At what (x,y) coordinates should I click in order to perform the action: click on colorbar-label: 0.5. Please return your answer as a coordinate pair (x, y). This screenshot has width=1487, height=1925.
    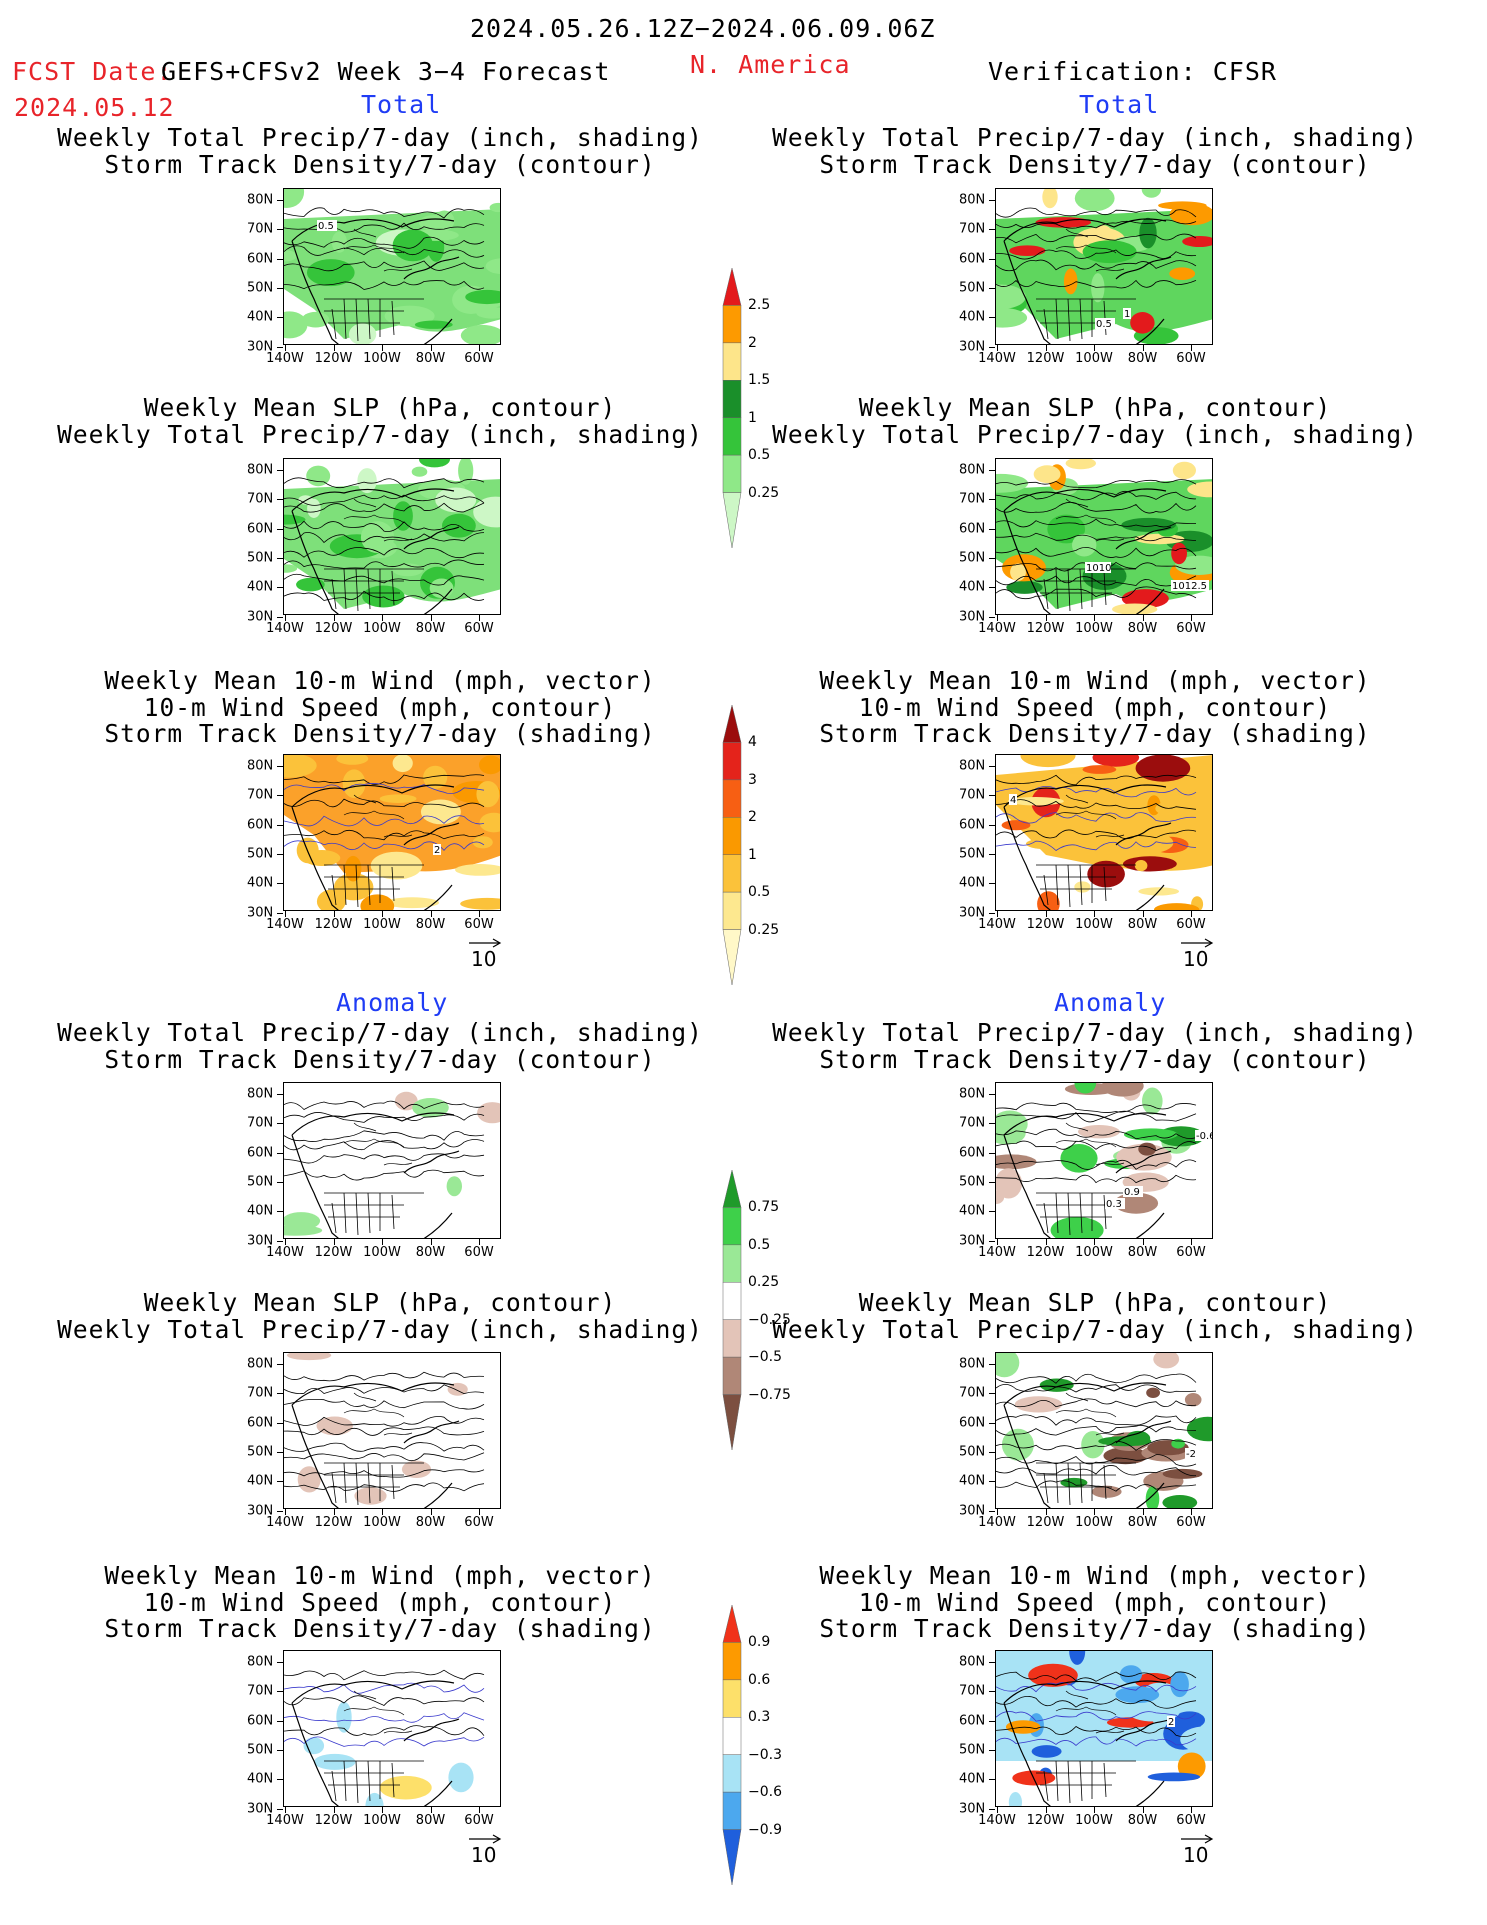
    Looking at the image, I should click on (759, 455).